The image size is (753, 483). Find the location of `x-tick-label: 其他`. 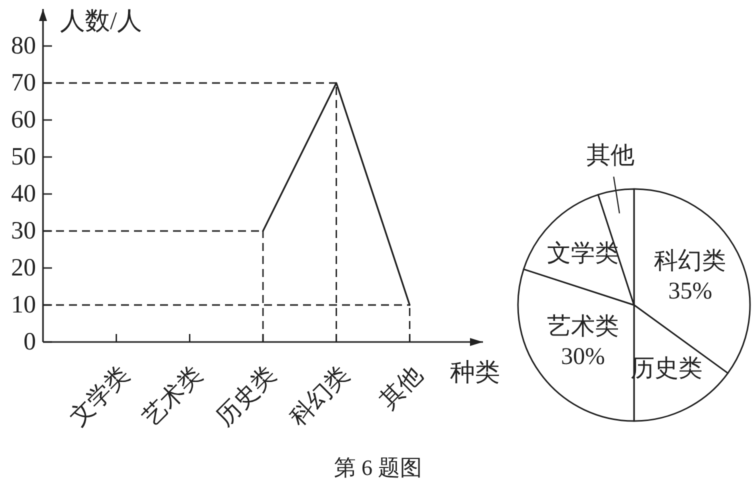

x-tick-label: 其他 is located at coordinates (402, 388).